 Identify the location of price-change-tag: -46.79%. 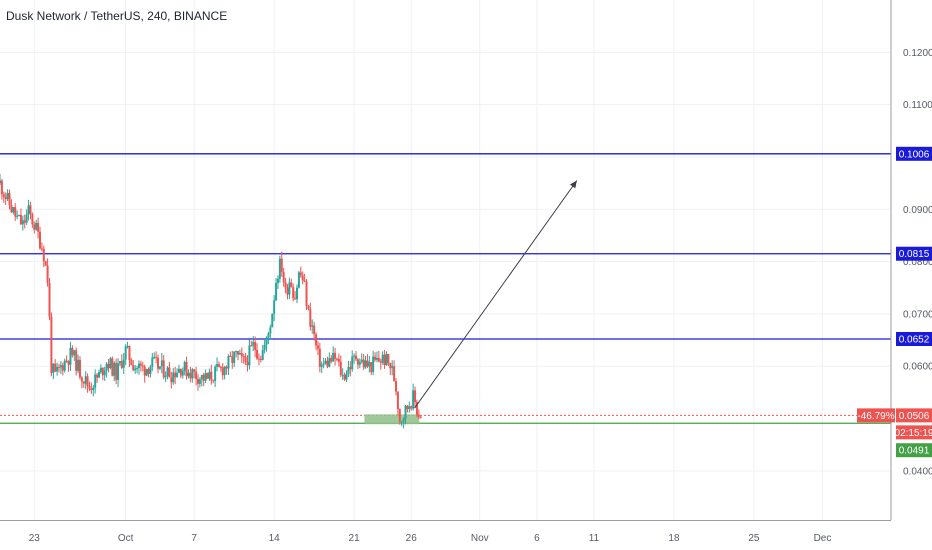
(875, 416).